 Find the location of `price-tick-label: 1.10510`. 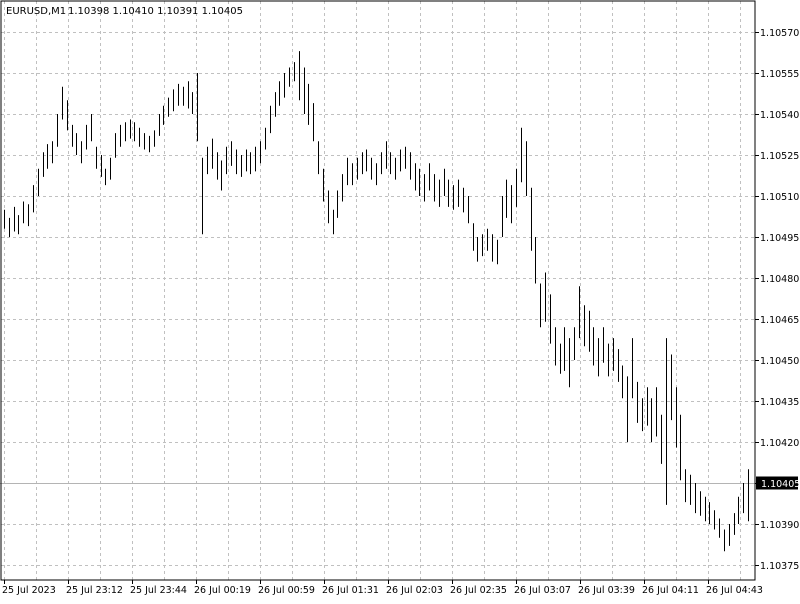

price-tick-label: 1.10510 is located at coordinates (779, 197).